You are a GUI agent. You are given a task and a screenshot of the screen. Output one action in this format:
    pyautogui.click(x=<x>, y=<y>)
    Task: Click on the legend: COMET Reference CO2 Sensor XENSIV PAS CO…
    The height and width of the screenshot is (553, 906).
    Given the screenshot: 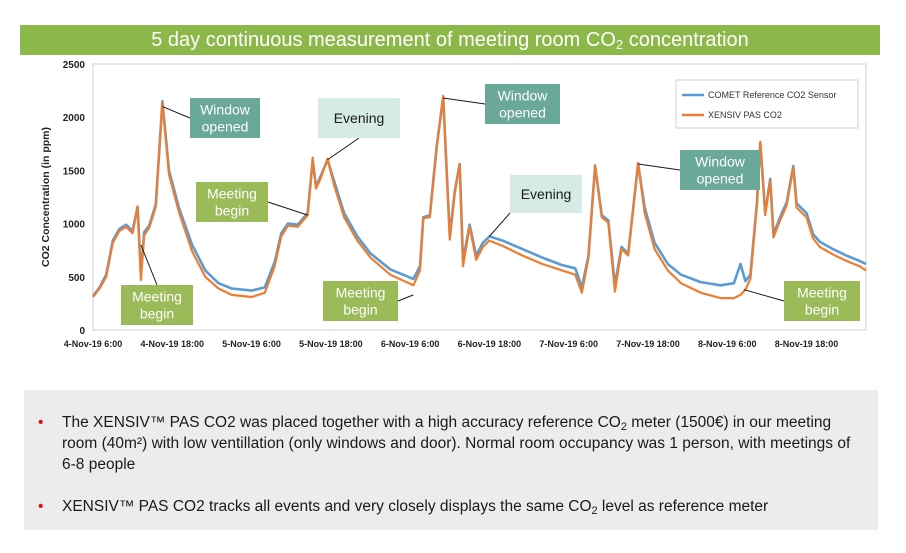 What is the action you would take?
    pyautogui.click(x=767, y=104)
    